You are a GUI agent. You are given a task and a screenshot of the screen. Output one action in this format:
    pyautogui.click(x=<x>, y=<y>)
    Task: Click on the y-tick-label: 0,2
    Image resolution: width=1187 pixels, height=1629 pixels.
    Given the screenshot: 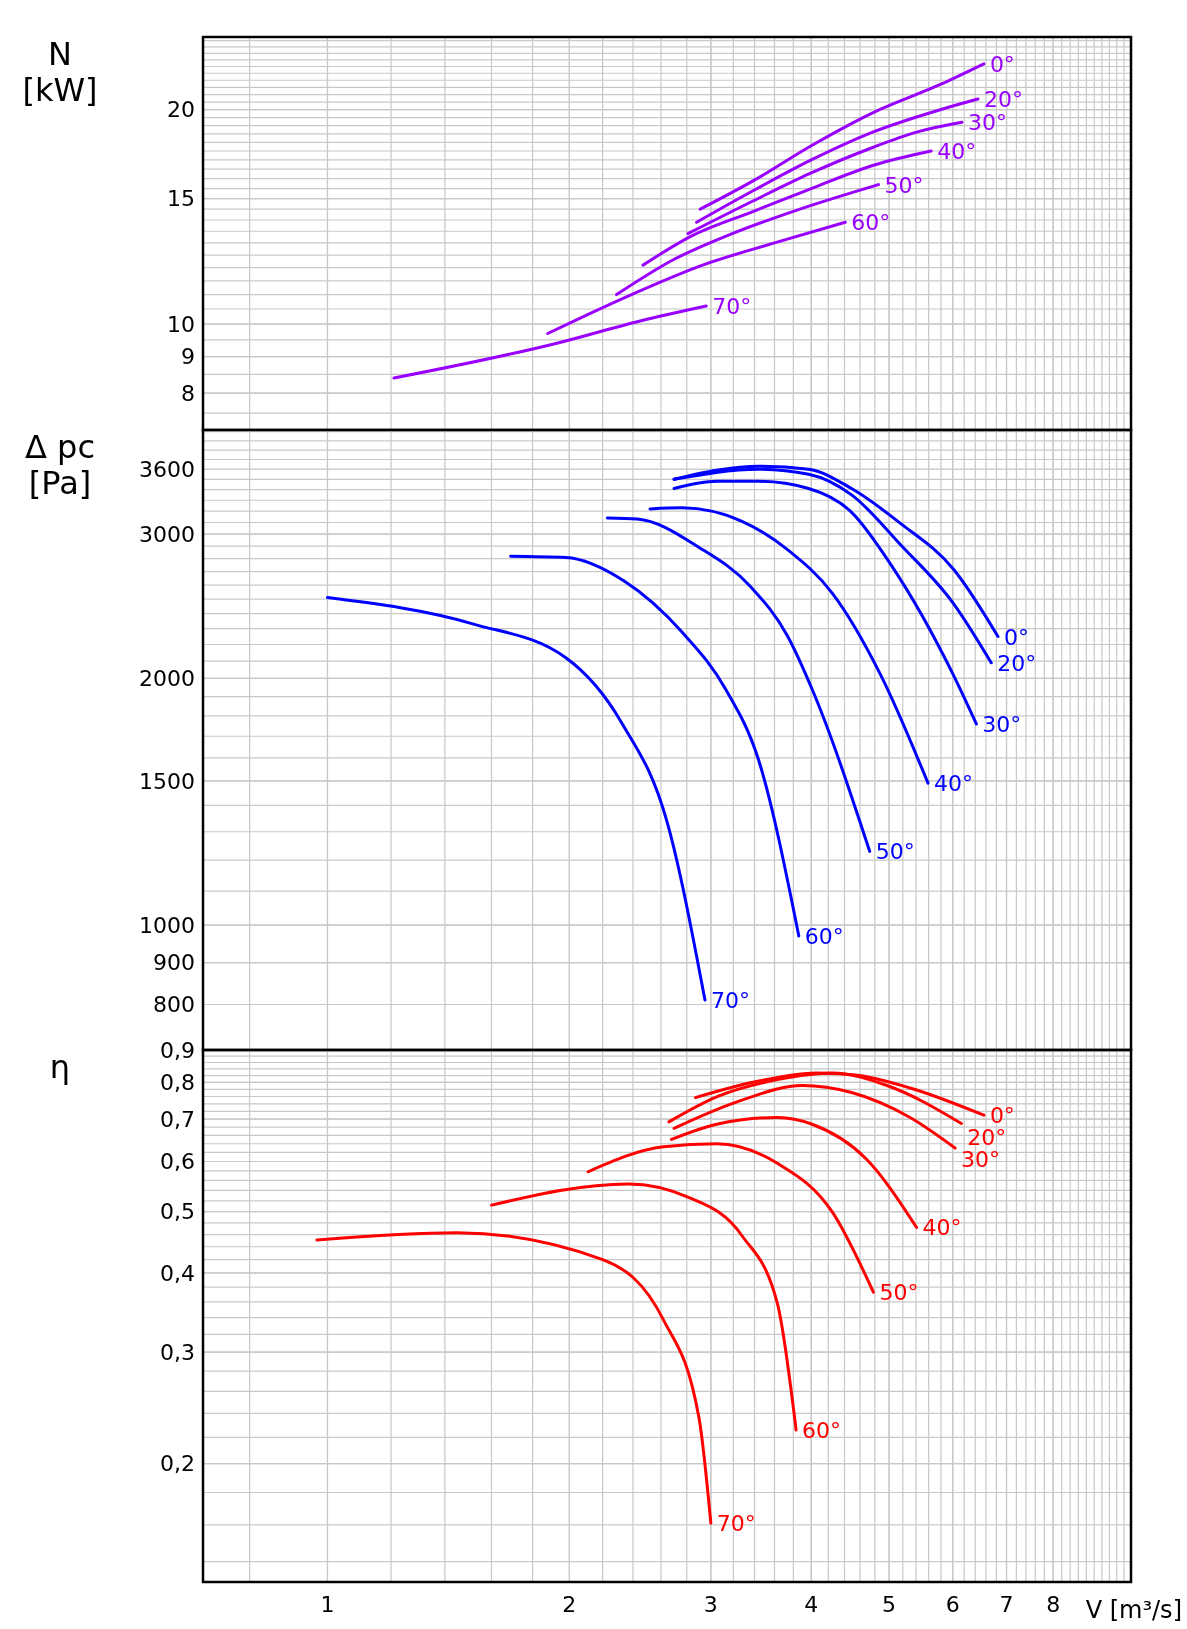 What is the action you would take?
    pyautogui.click(x=177, y=1464)
    